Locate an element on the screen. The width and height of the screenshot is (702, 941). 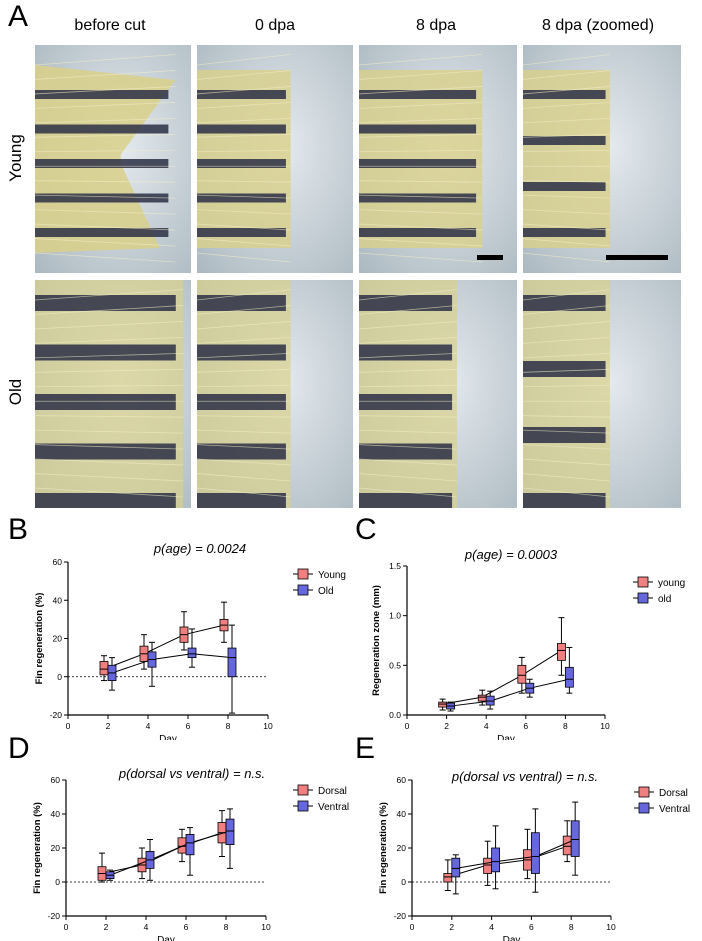
y-tick-label: 0.5 is located at coordinates (395, 665).